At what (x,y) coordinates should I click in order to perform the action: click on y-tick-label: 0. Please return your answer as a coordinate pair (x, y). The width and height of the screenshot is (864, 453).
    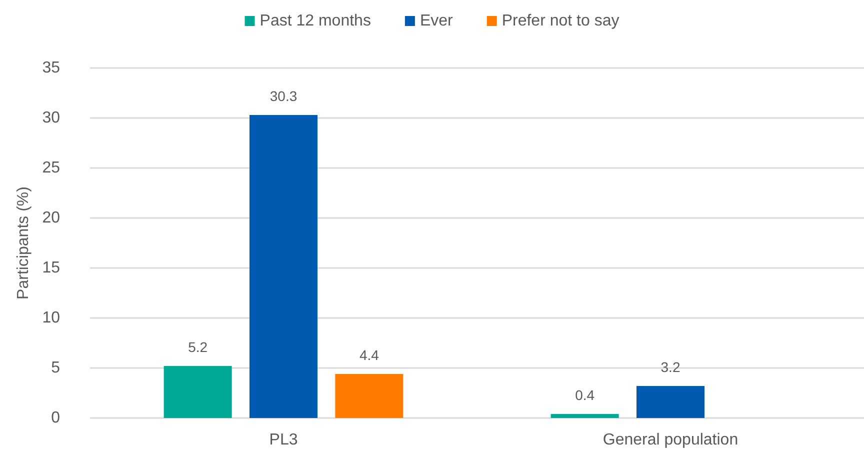
    Looking at the image, I should click on (55, 418).